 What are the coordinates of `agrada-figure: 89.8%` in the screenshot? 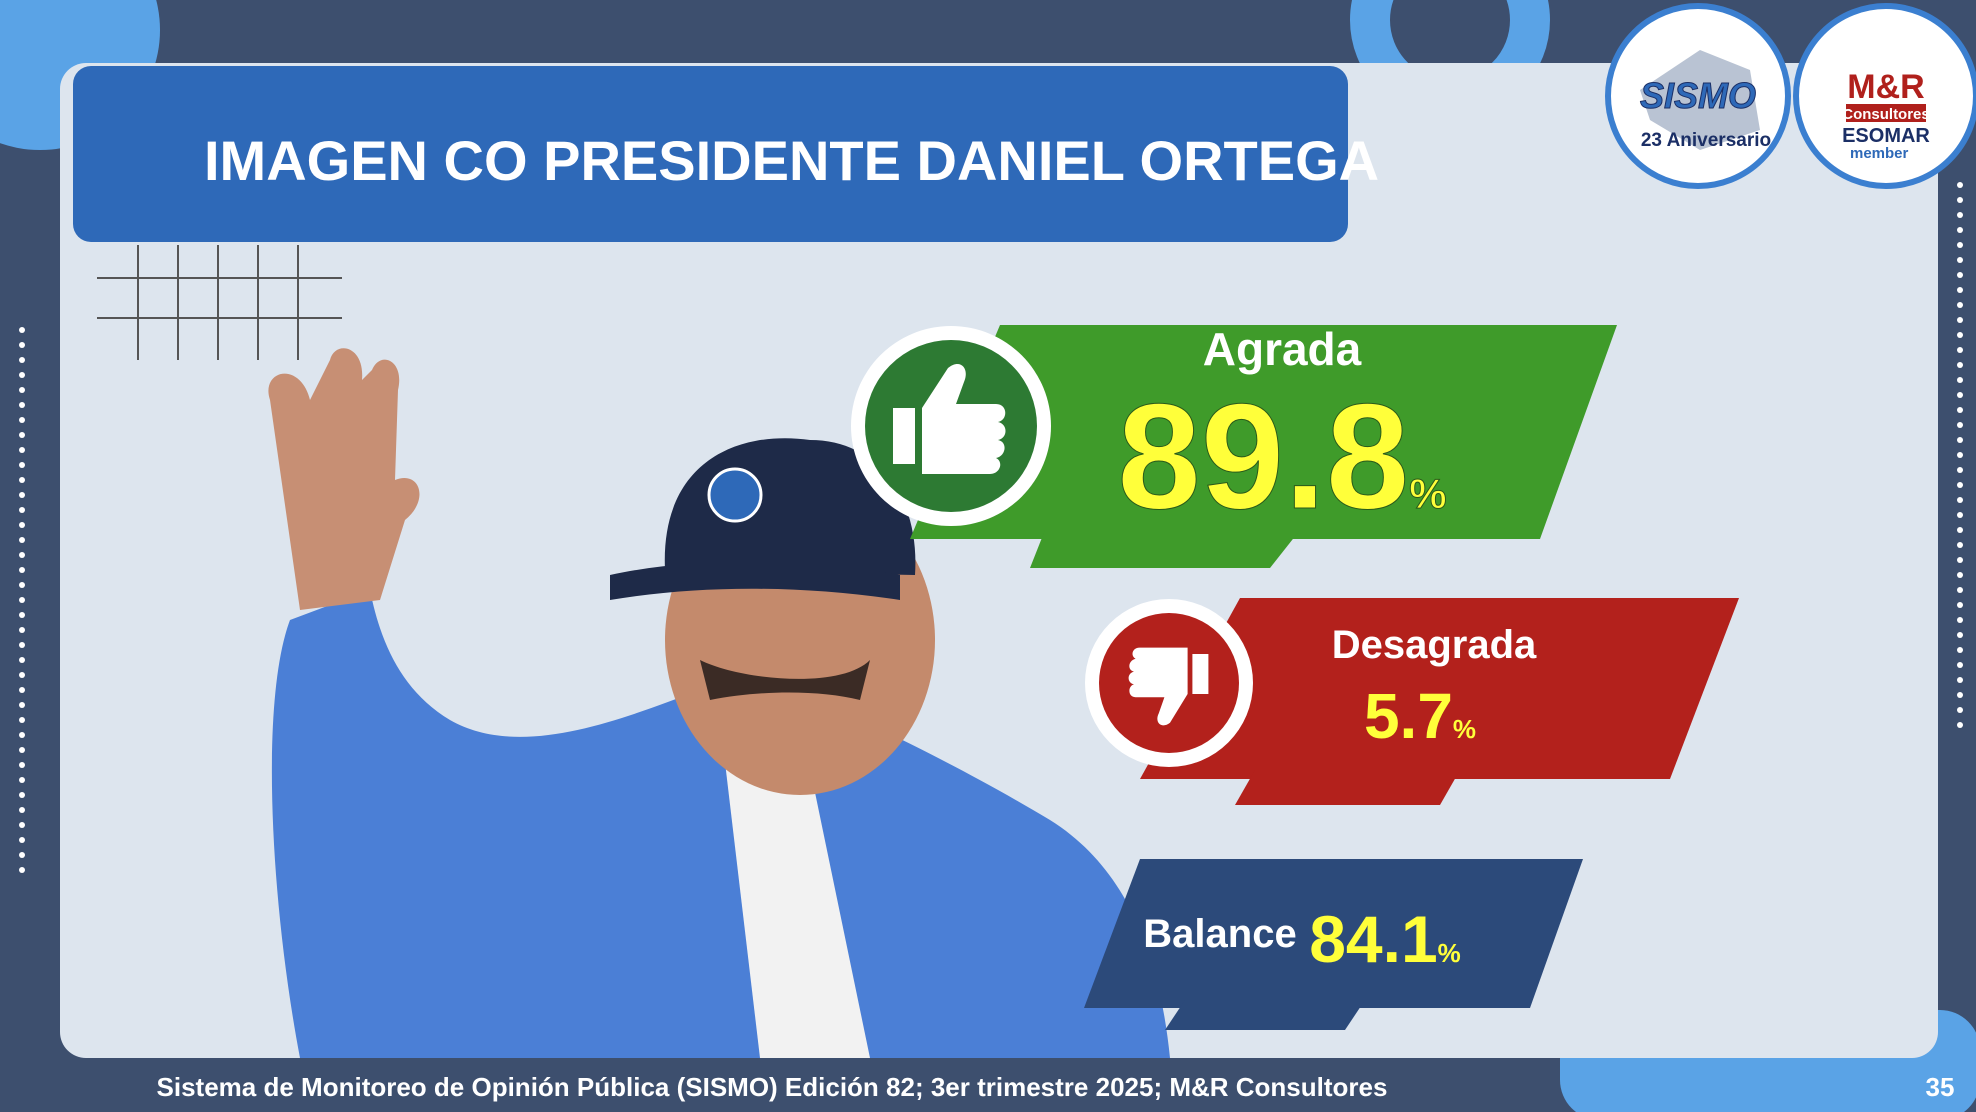 It's located at (1281, 456).